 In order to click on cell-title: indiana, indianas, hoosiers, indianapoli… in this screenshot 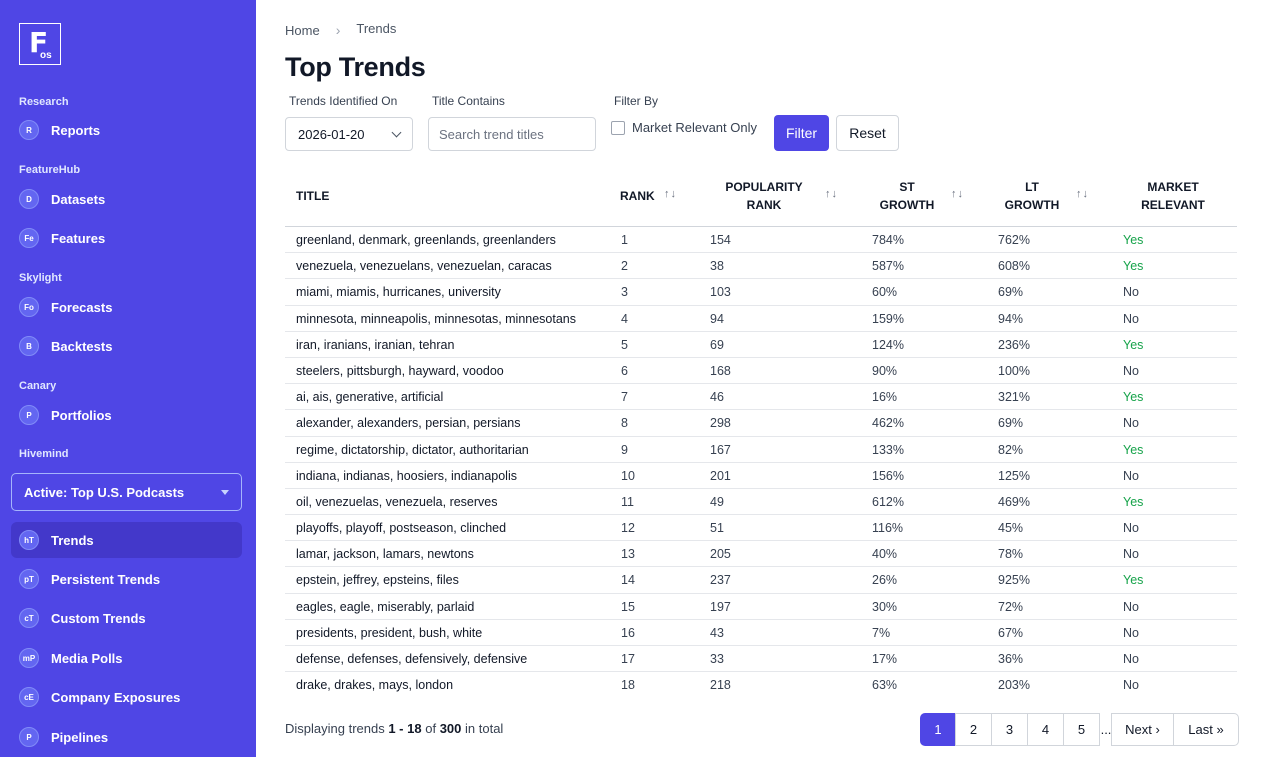, I will do `click(406, 475)`.